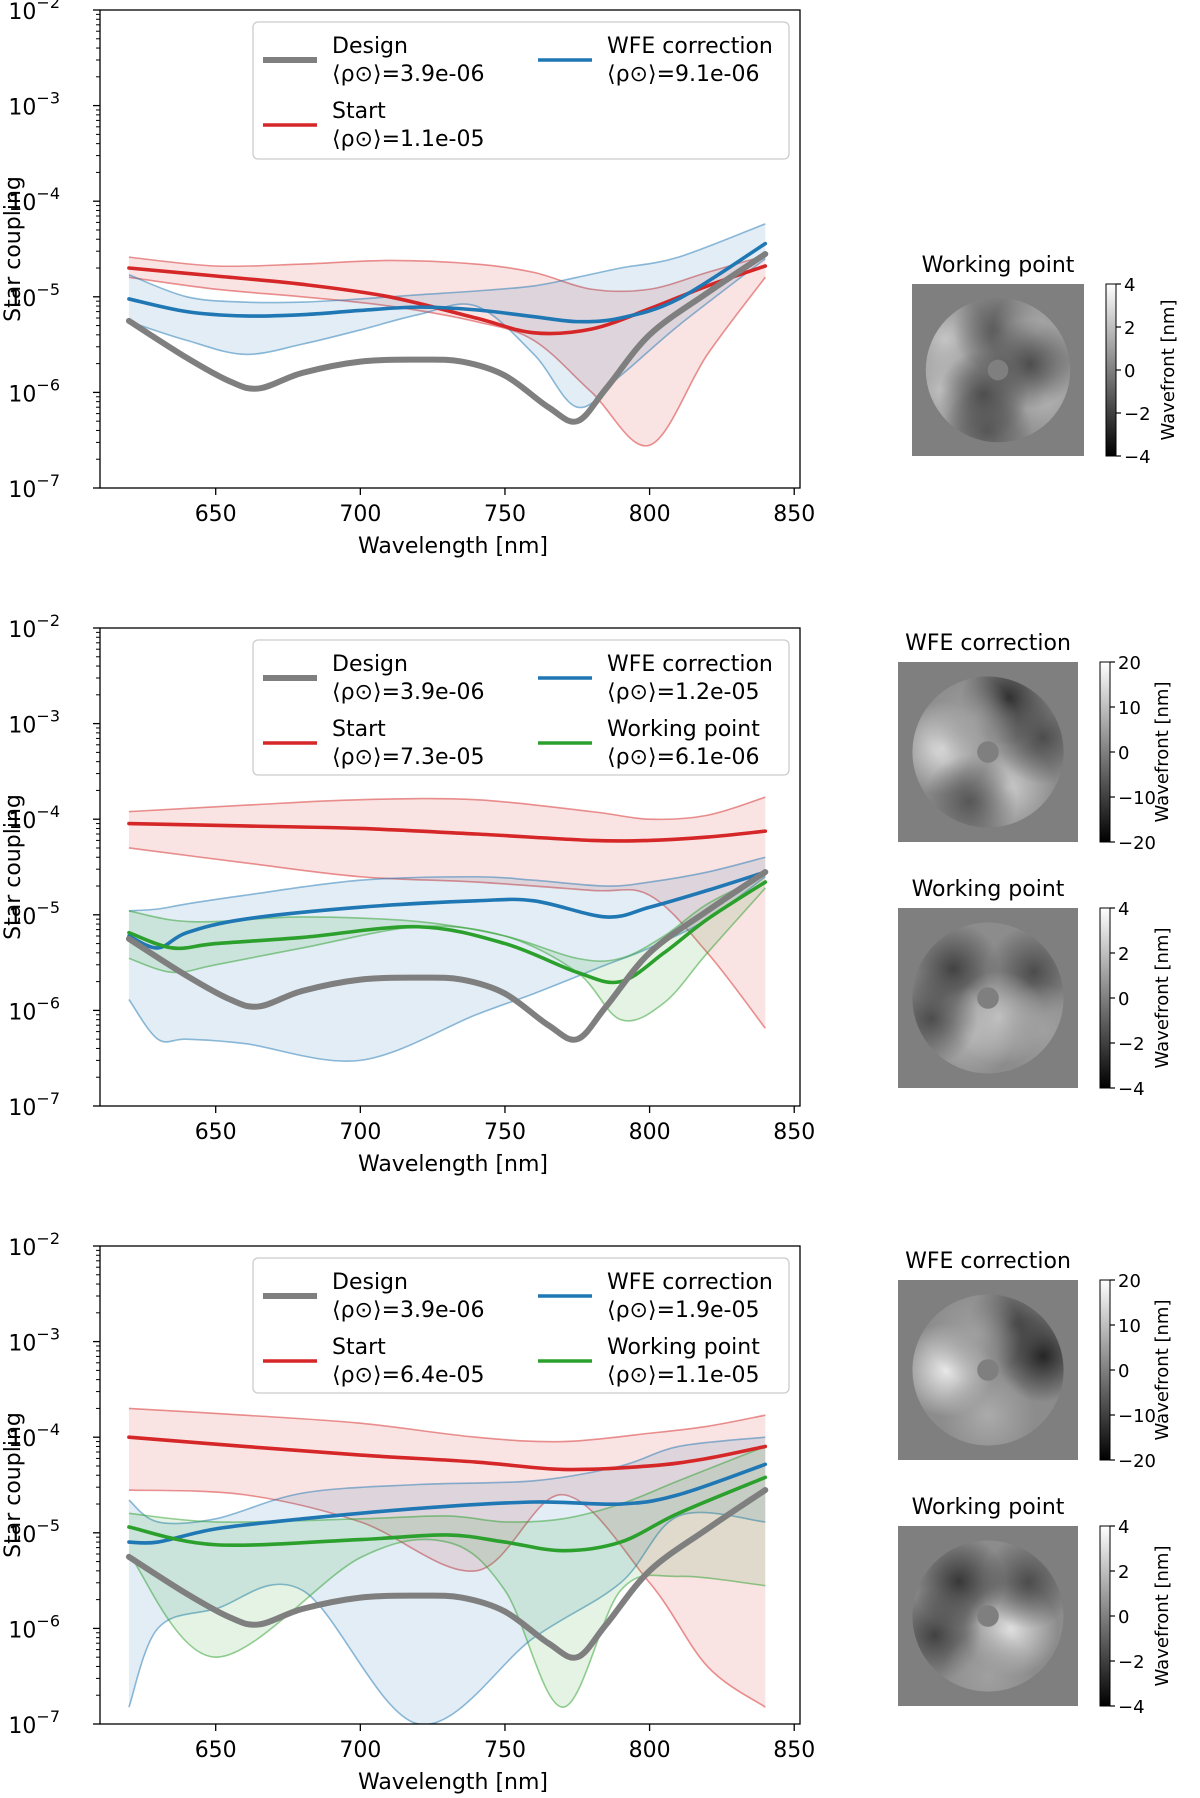 The width and height of the screenshot is (1200, 1798). I want to click on legend-entry-working-point: Working point ⟨ρ⊙⟩=6.1e-06, so click(649, 743).